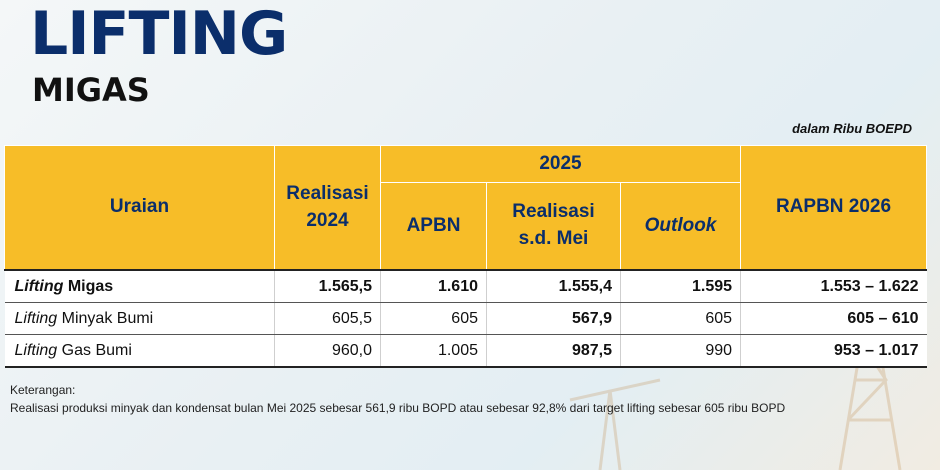 The height and width of the screenshot is (470, 940). I want to click on cell-realisasi-2024: 1.565,5, so click(327, 286).